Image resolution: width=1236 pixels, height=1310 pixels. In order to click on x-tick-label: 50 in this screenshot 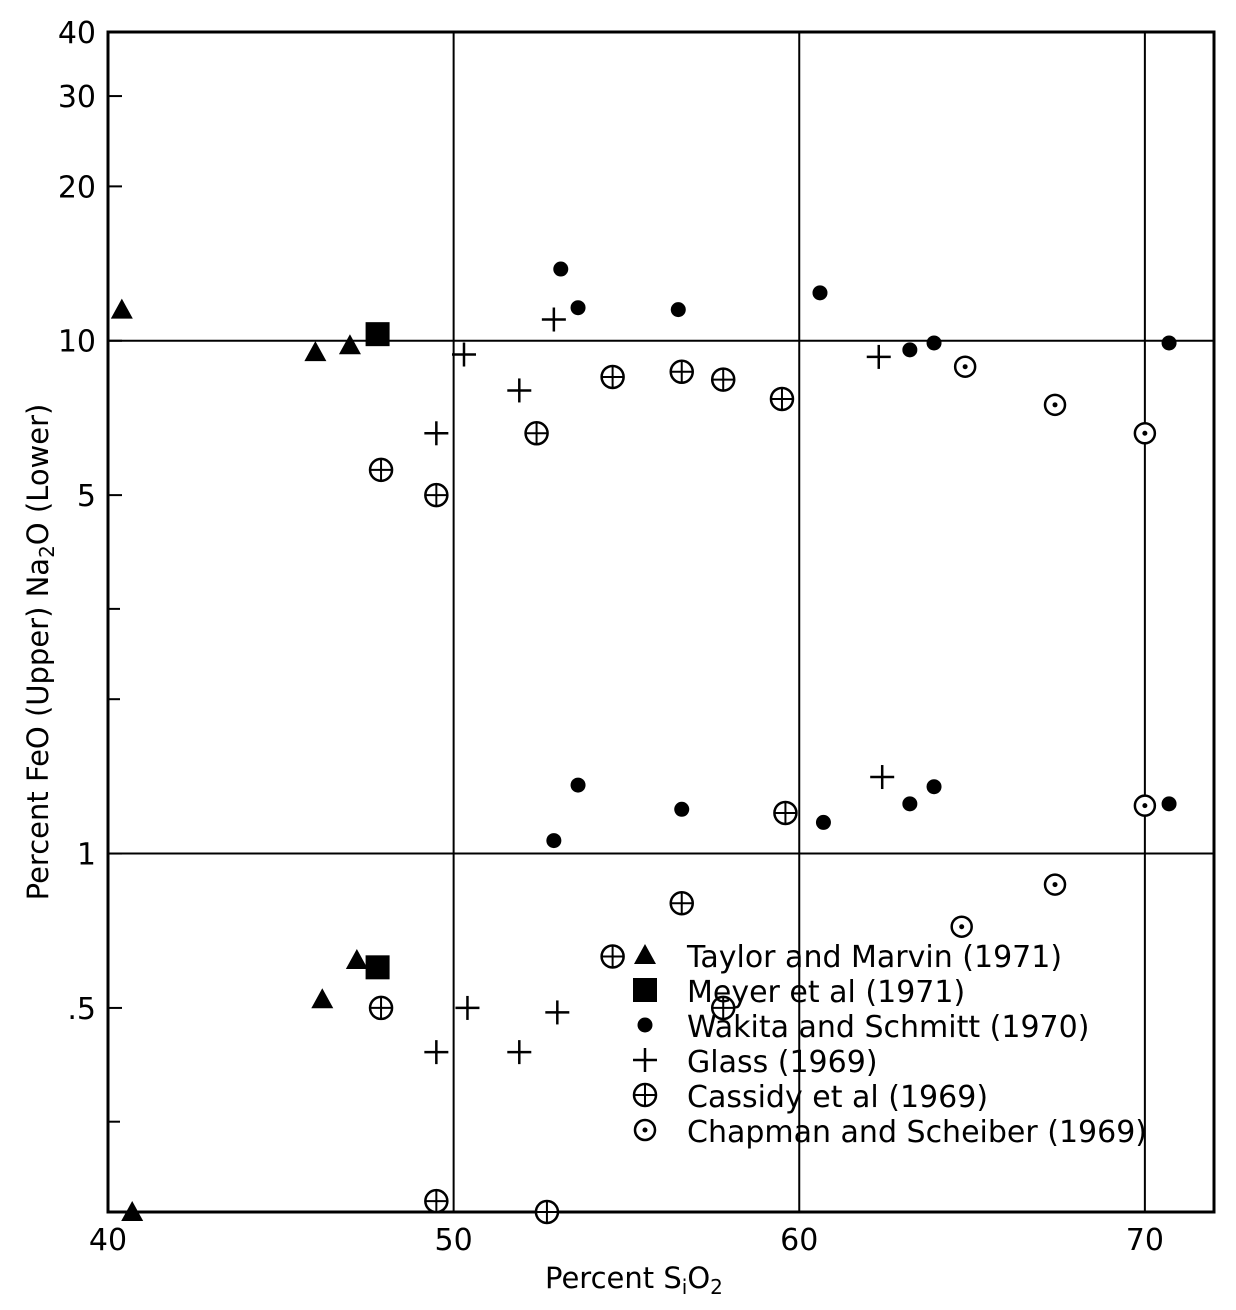, I will do `click(454, 1240)`.